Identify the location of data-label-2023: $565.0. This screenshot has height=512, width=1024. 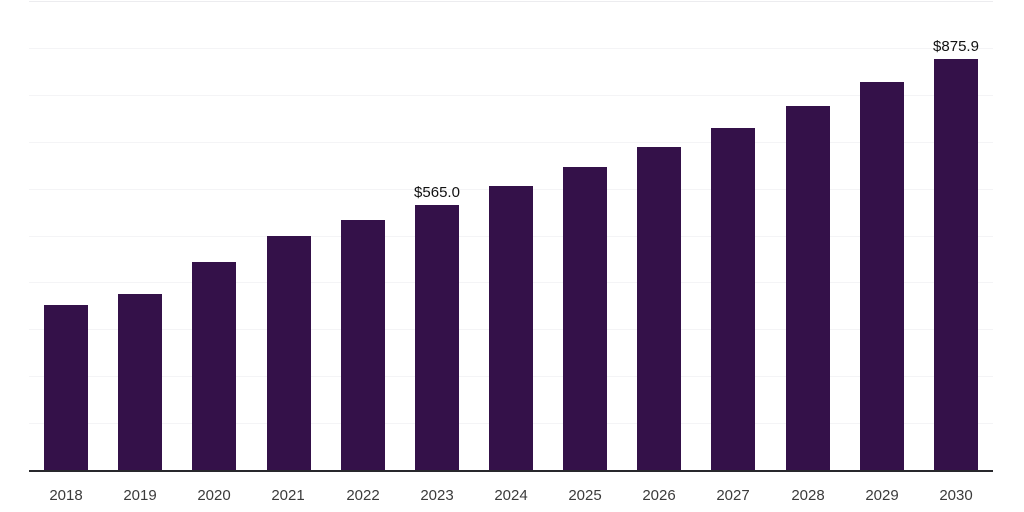
(437, 192).